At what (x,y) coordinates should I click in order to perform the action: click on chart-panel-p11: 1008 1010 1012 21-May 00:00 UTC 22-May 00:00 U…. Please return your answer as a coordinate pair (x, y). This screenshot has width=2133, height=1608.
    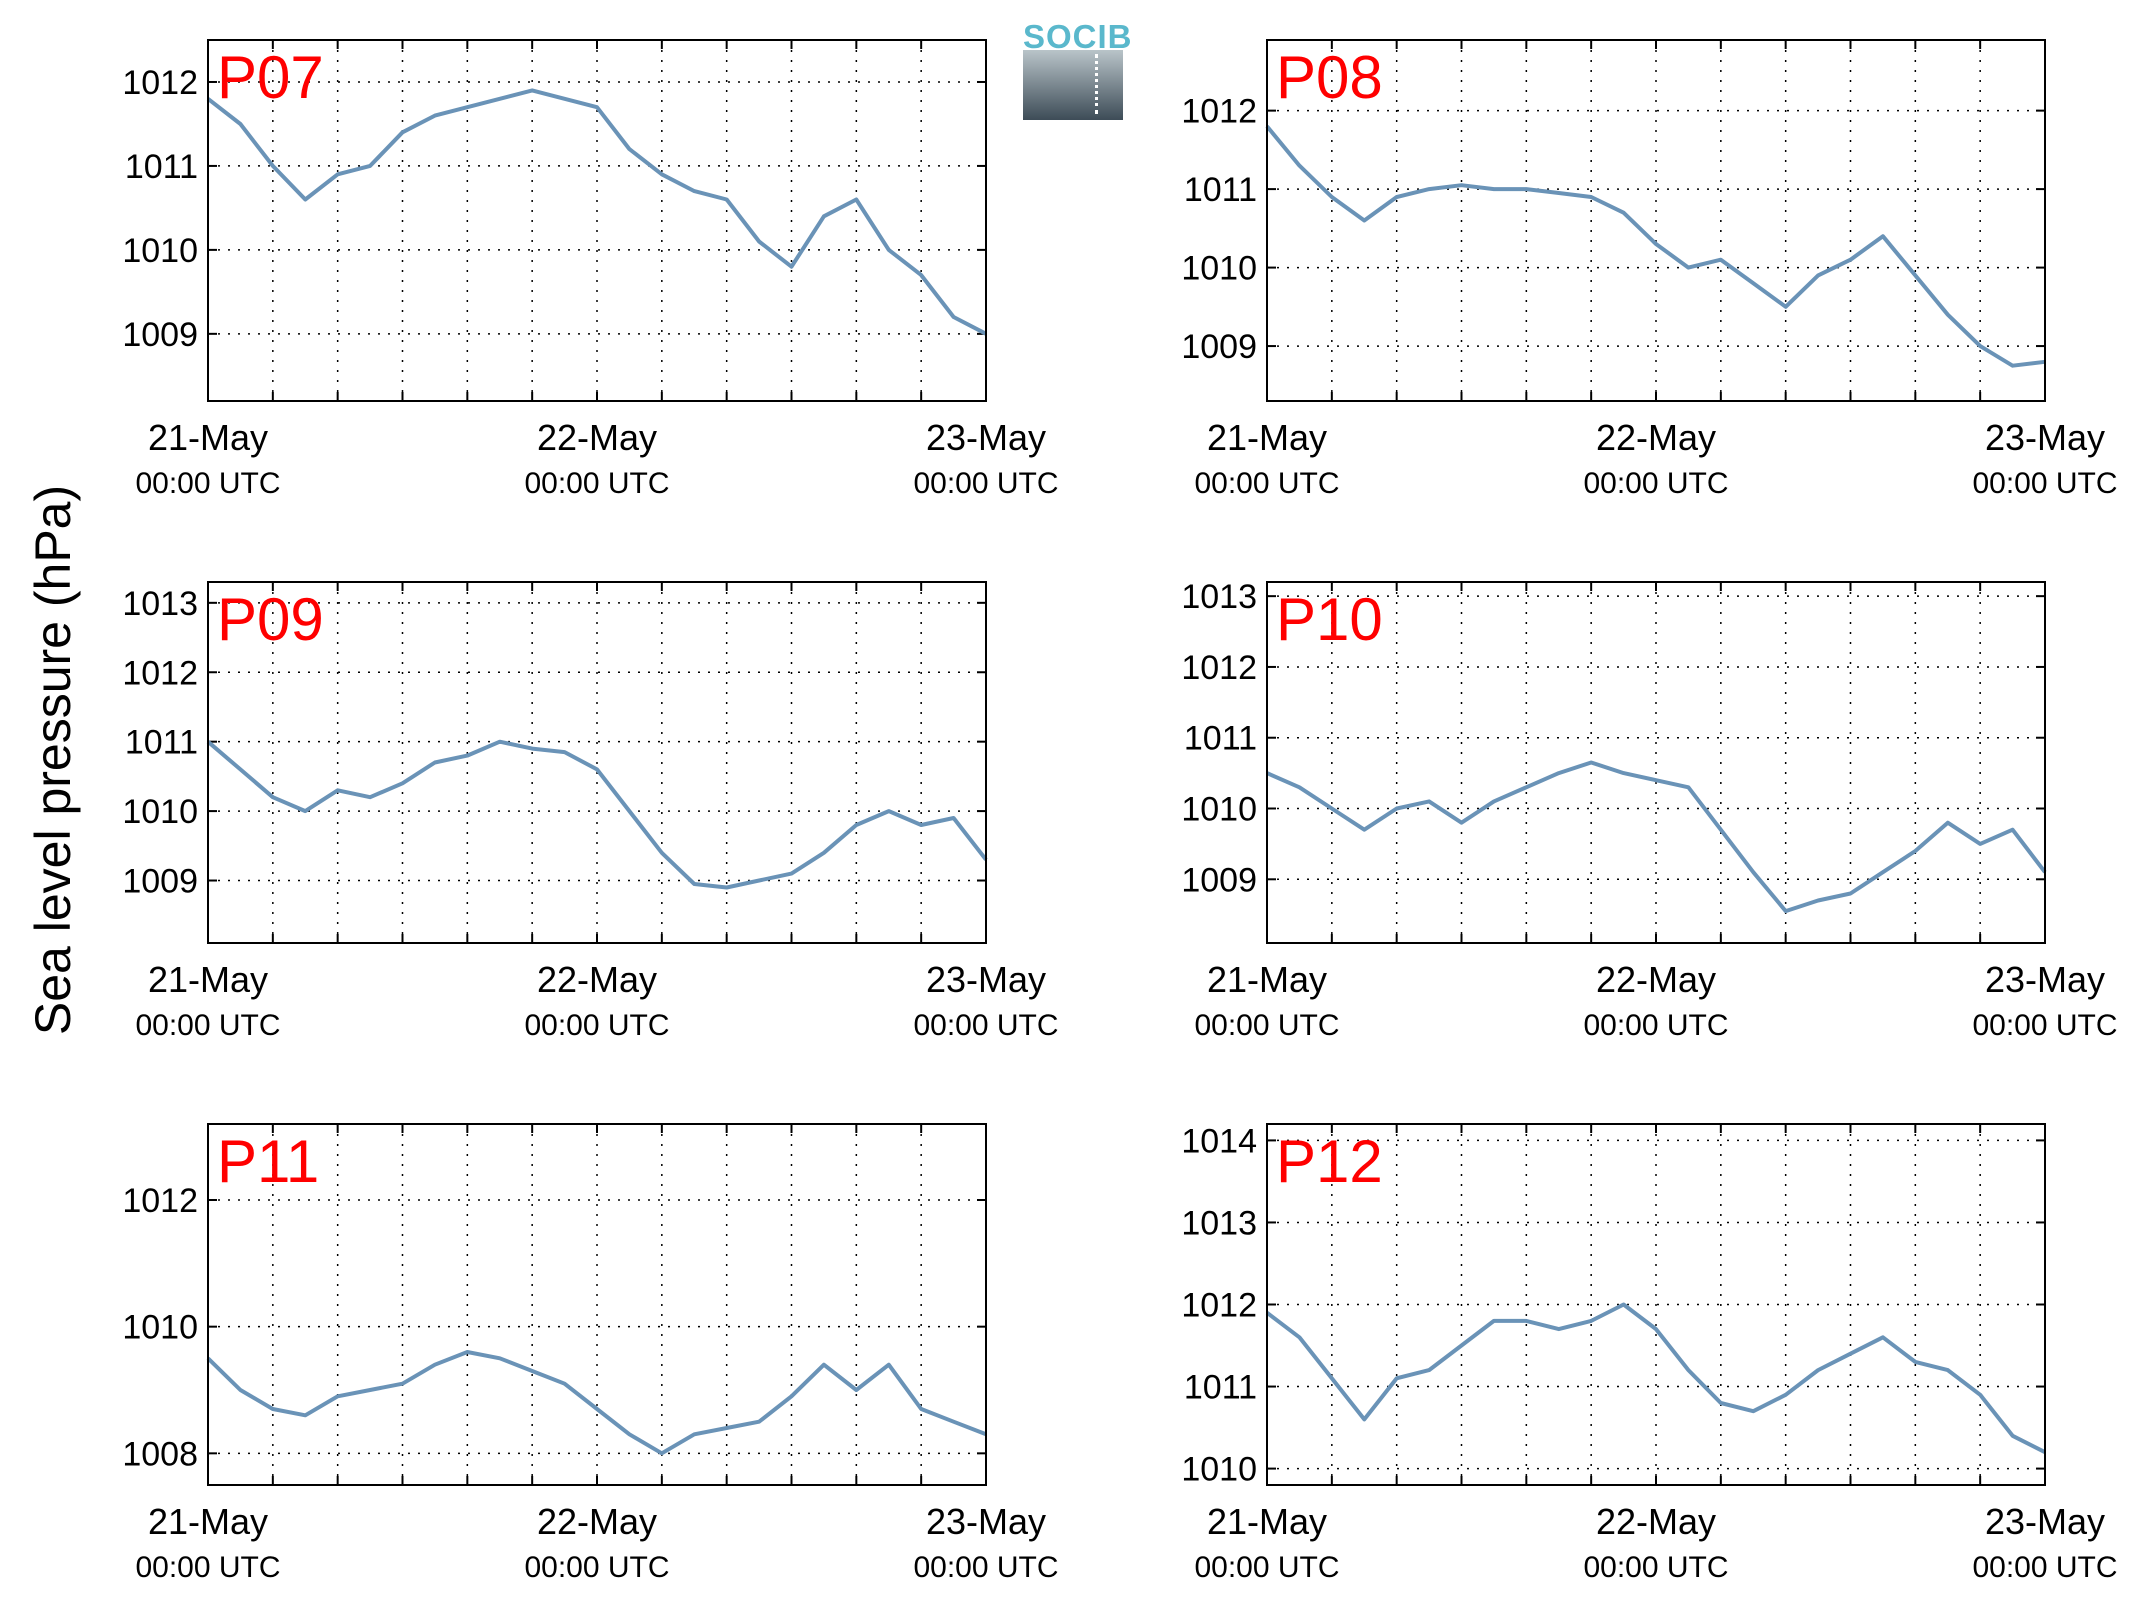
    Looking at the image, I should click on (590, 1353).